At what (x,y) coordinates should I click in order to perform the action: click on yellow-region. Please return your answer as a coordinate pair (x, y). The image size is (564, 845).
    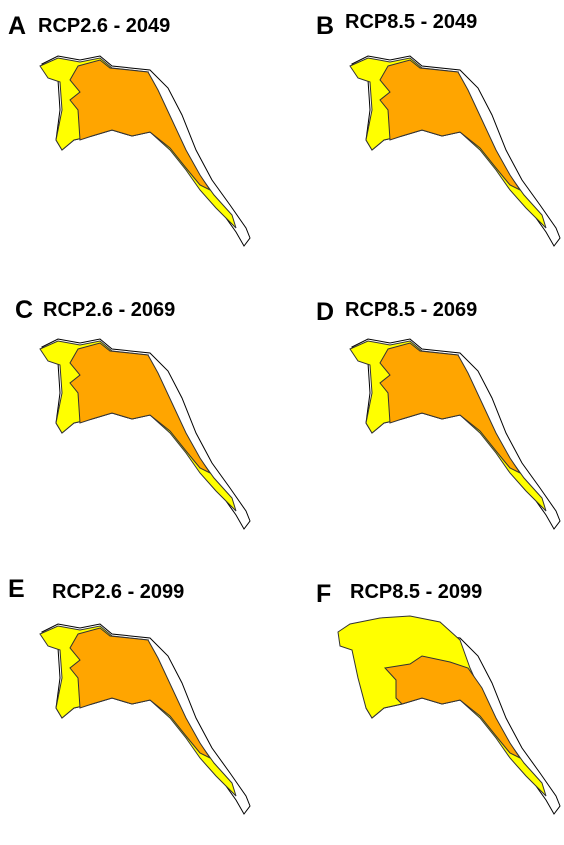
    Looking at the image, I should click on (442, 706).